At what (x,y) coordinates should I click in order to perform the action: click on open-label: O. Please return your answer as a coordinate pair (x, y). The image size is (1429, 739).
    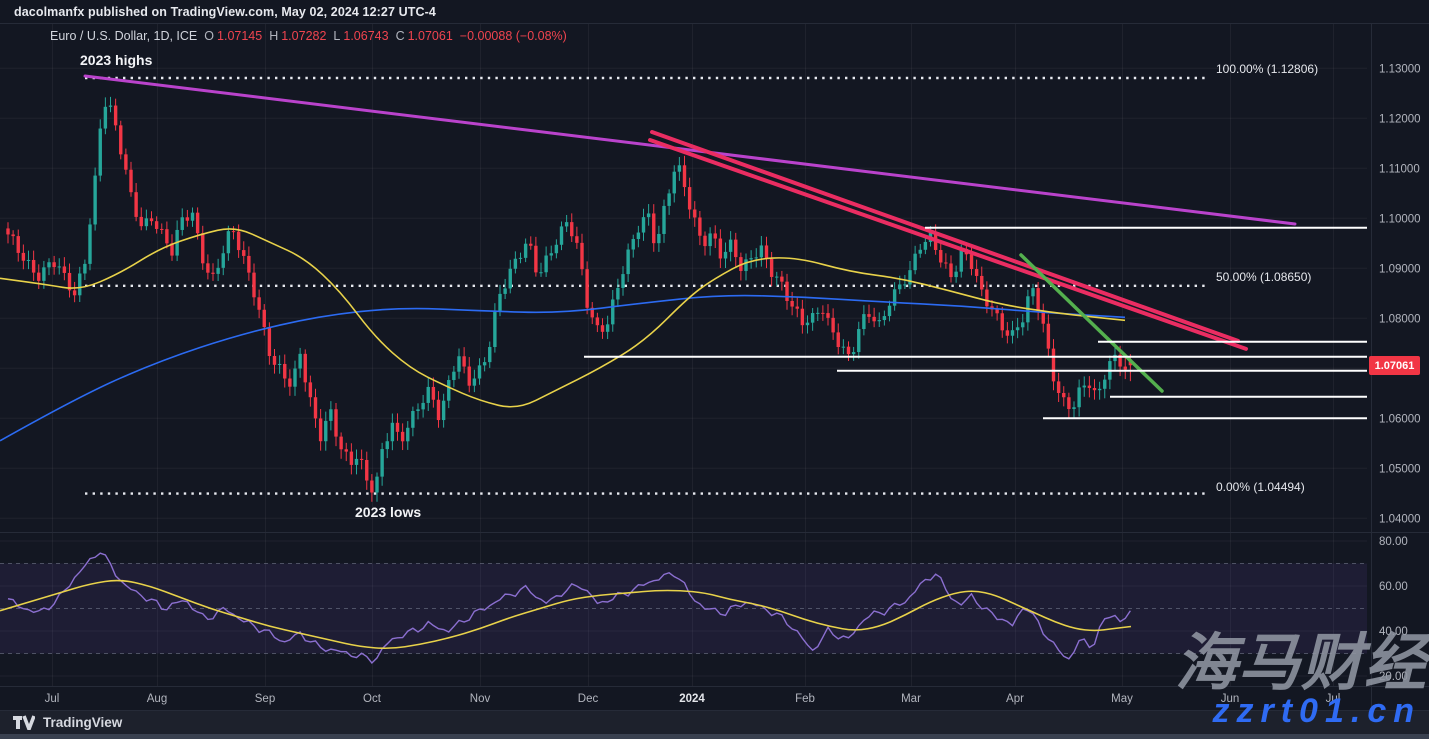
    Looking at the image, I should click on (209, 36).